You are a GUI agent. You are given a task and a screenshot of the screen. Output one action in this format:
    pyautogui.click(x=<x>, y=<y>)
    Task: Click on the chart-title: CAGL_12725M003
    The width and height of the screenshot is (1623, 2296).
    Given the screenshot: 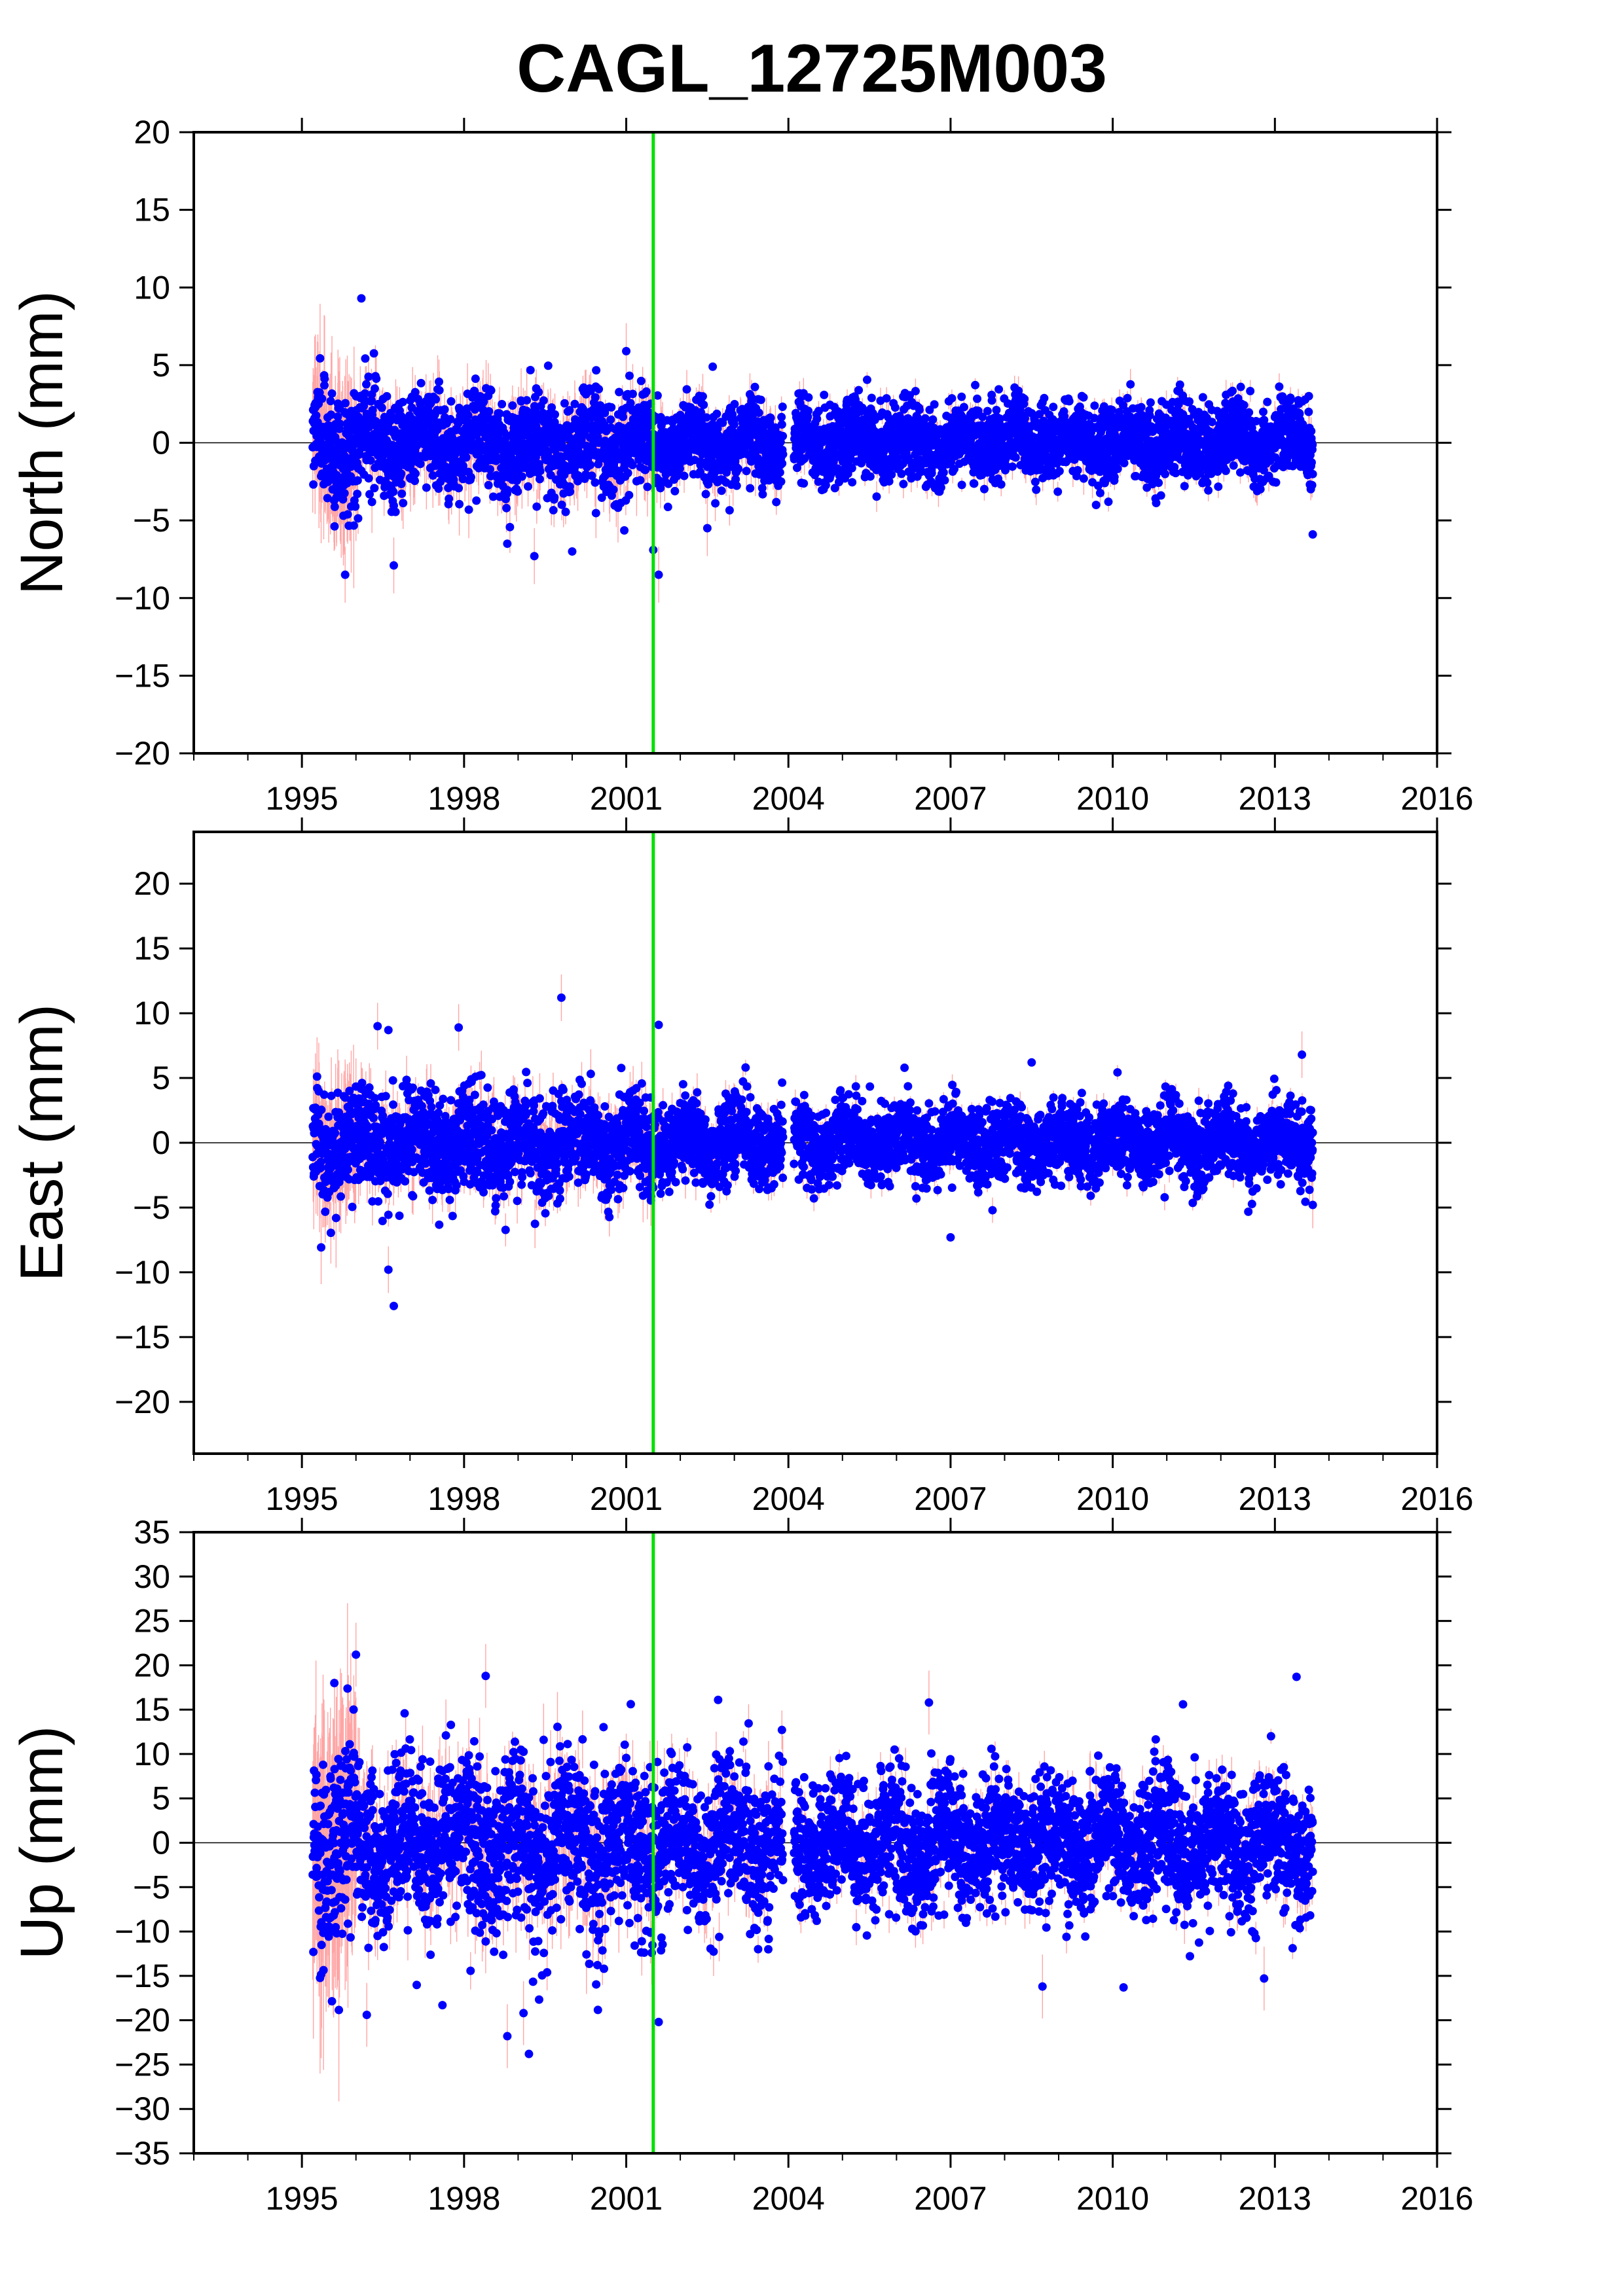 What is the action you would take?
    pyautogui.click(x=812, y=69)
    